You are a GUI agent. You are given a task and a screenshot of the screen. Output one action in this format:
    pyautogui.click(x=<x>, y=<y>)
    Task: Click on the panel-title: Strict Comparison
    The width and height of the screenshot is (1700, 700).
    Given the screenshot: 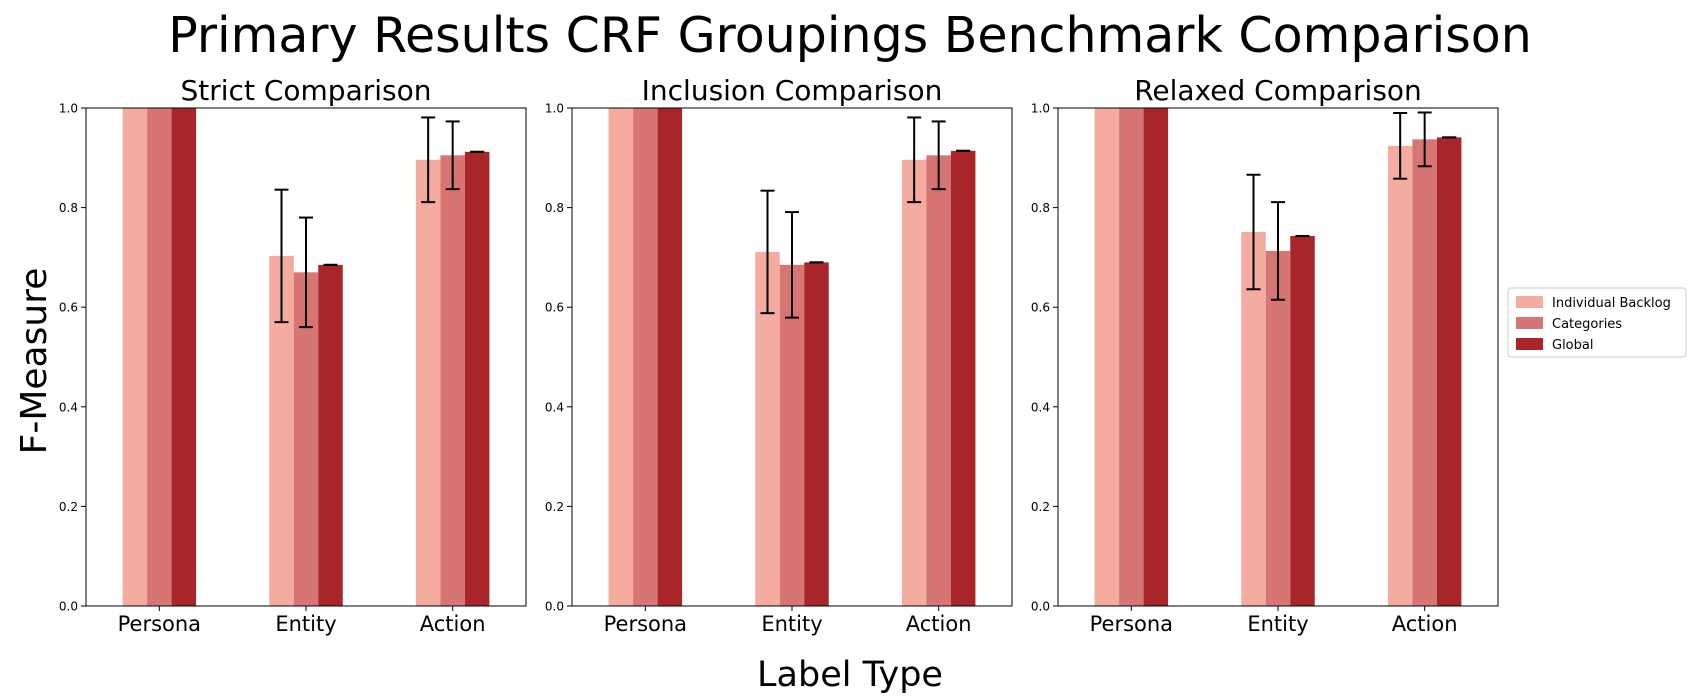 What is the action you would take?
    pyautogui.click(x=306, y=90)
    